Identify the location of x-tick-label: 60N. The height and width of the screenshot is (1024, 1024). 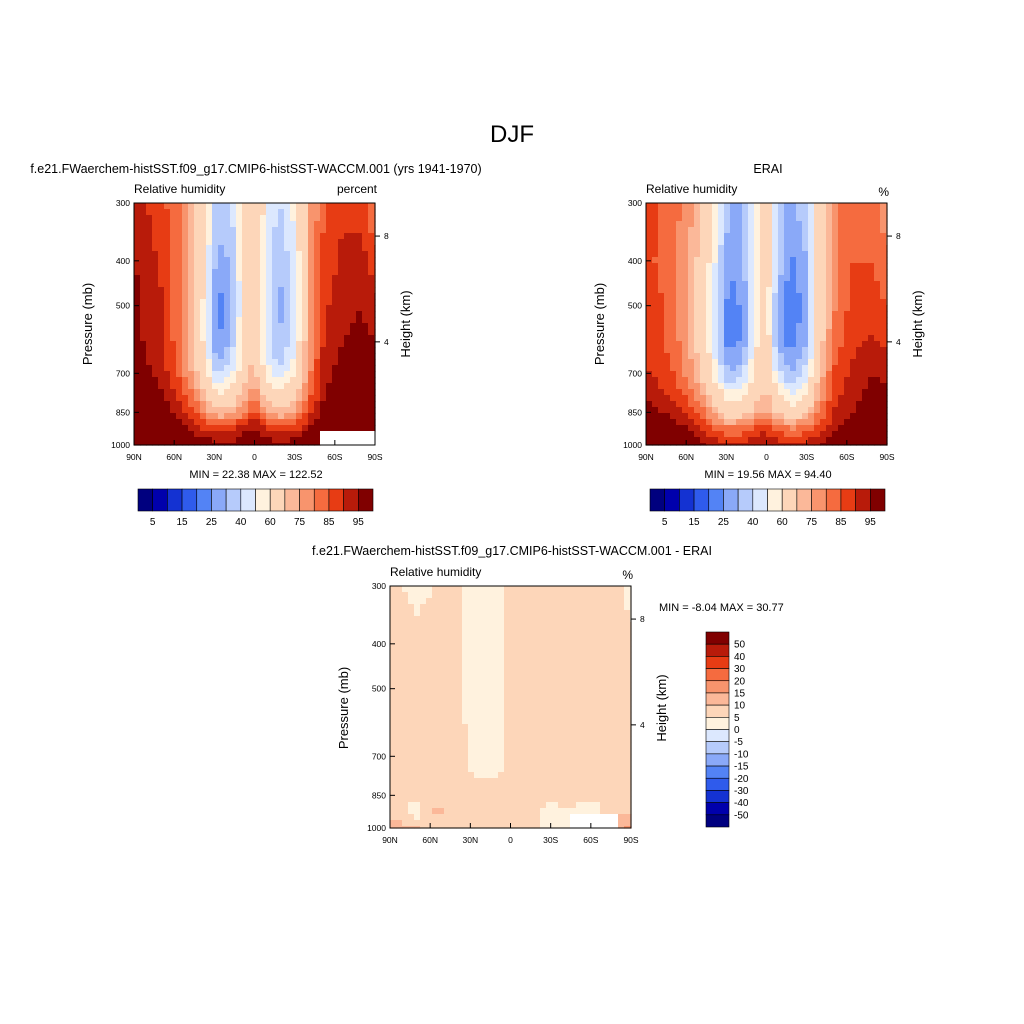
(686, 457).